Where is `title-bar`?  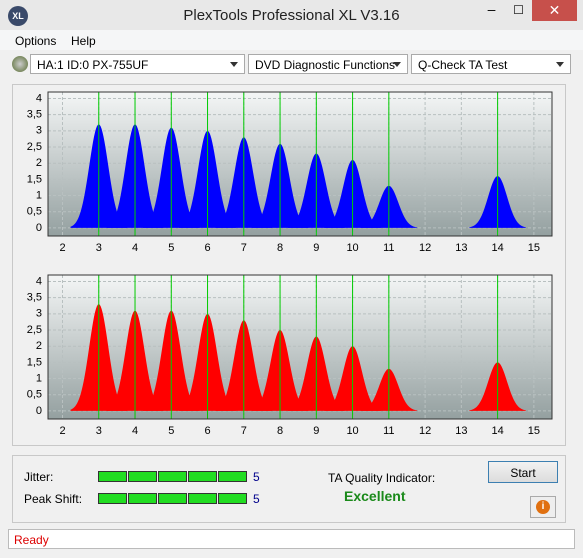
title-bar is located at coordinates (291, 15).